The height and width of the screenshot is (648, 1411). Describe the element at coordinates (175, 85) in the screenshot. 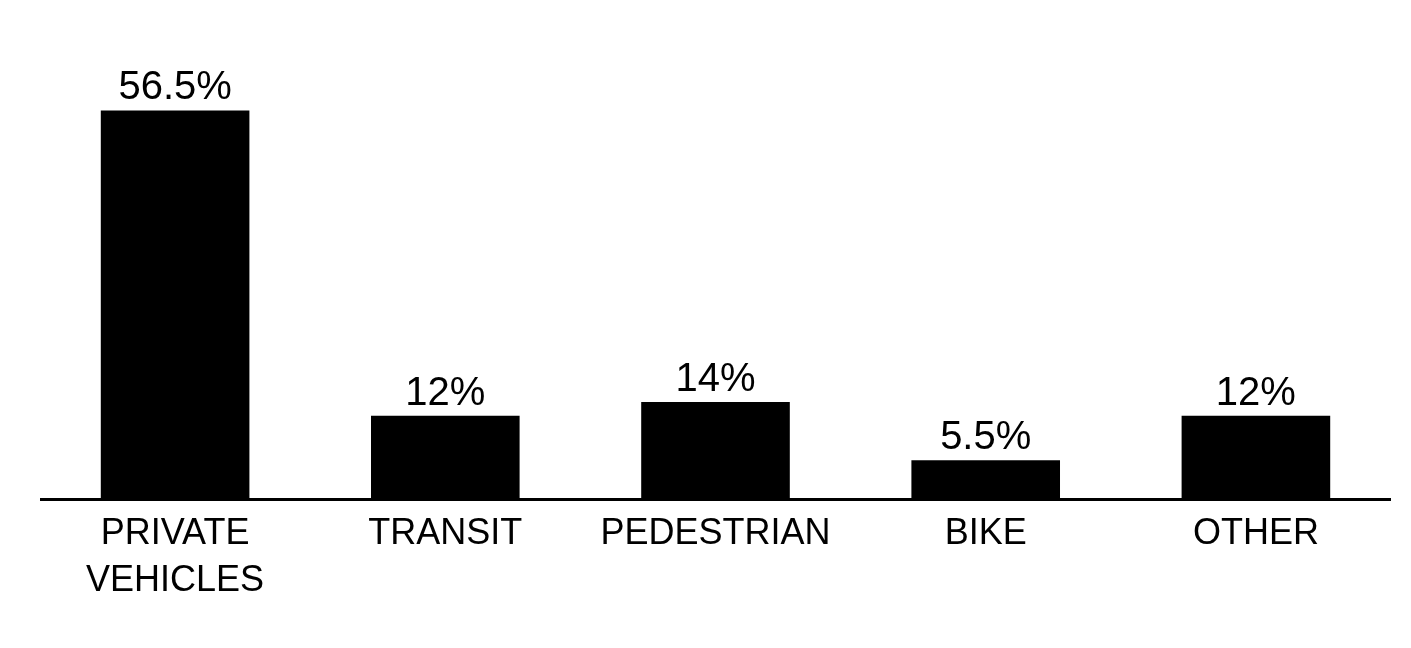

I see `data-label: 56.5%` at that location.